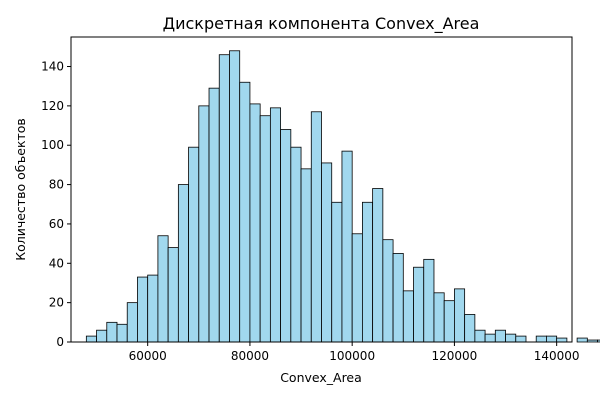 This screenshot has width=600, height=400. I want to click on chart-title: Дискретная компонента Convex_Area, so click(321, 24).